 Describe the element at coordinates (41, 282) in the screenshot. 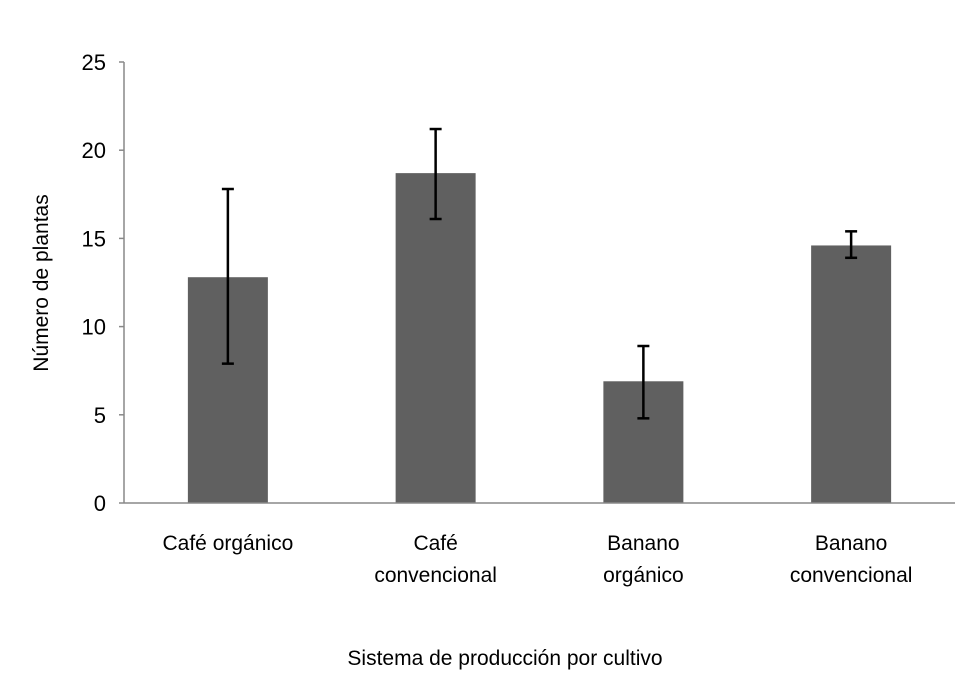

I see `y-axis-label: Número de plantas` at that location.